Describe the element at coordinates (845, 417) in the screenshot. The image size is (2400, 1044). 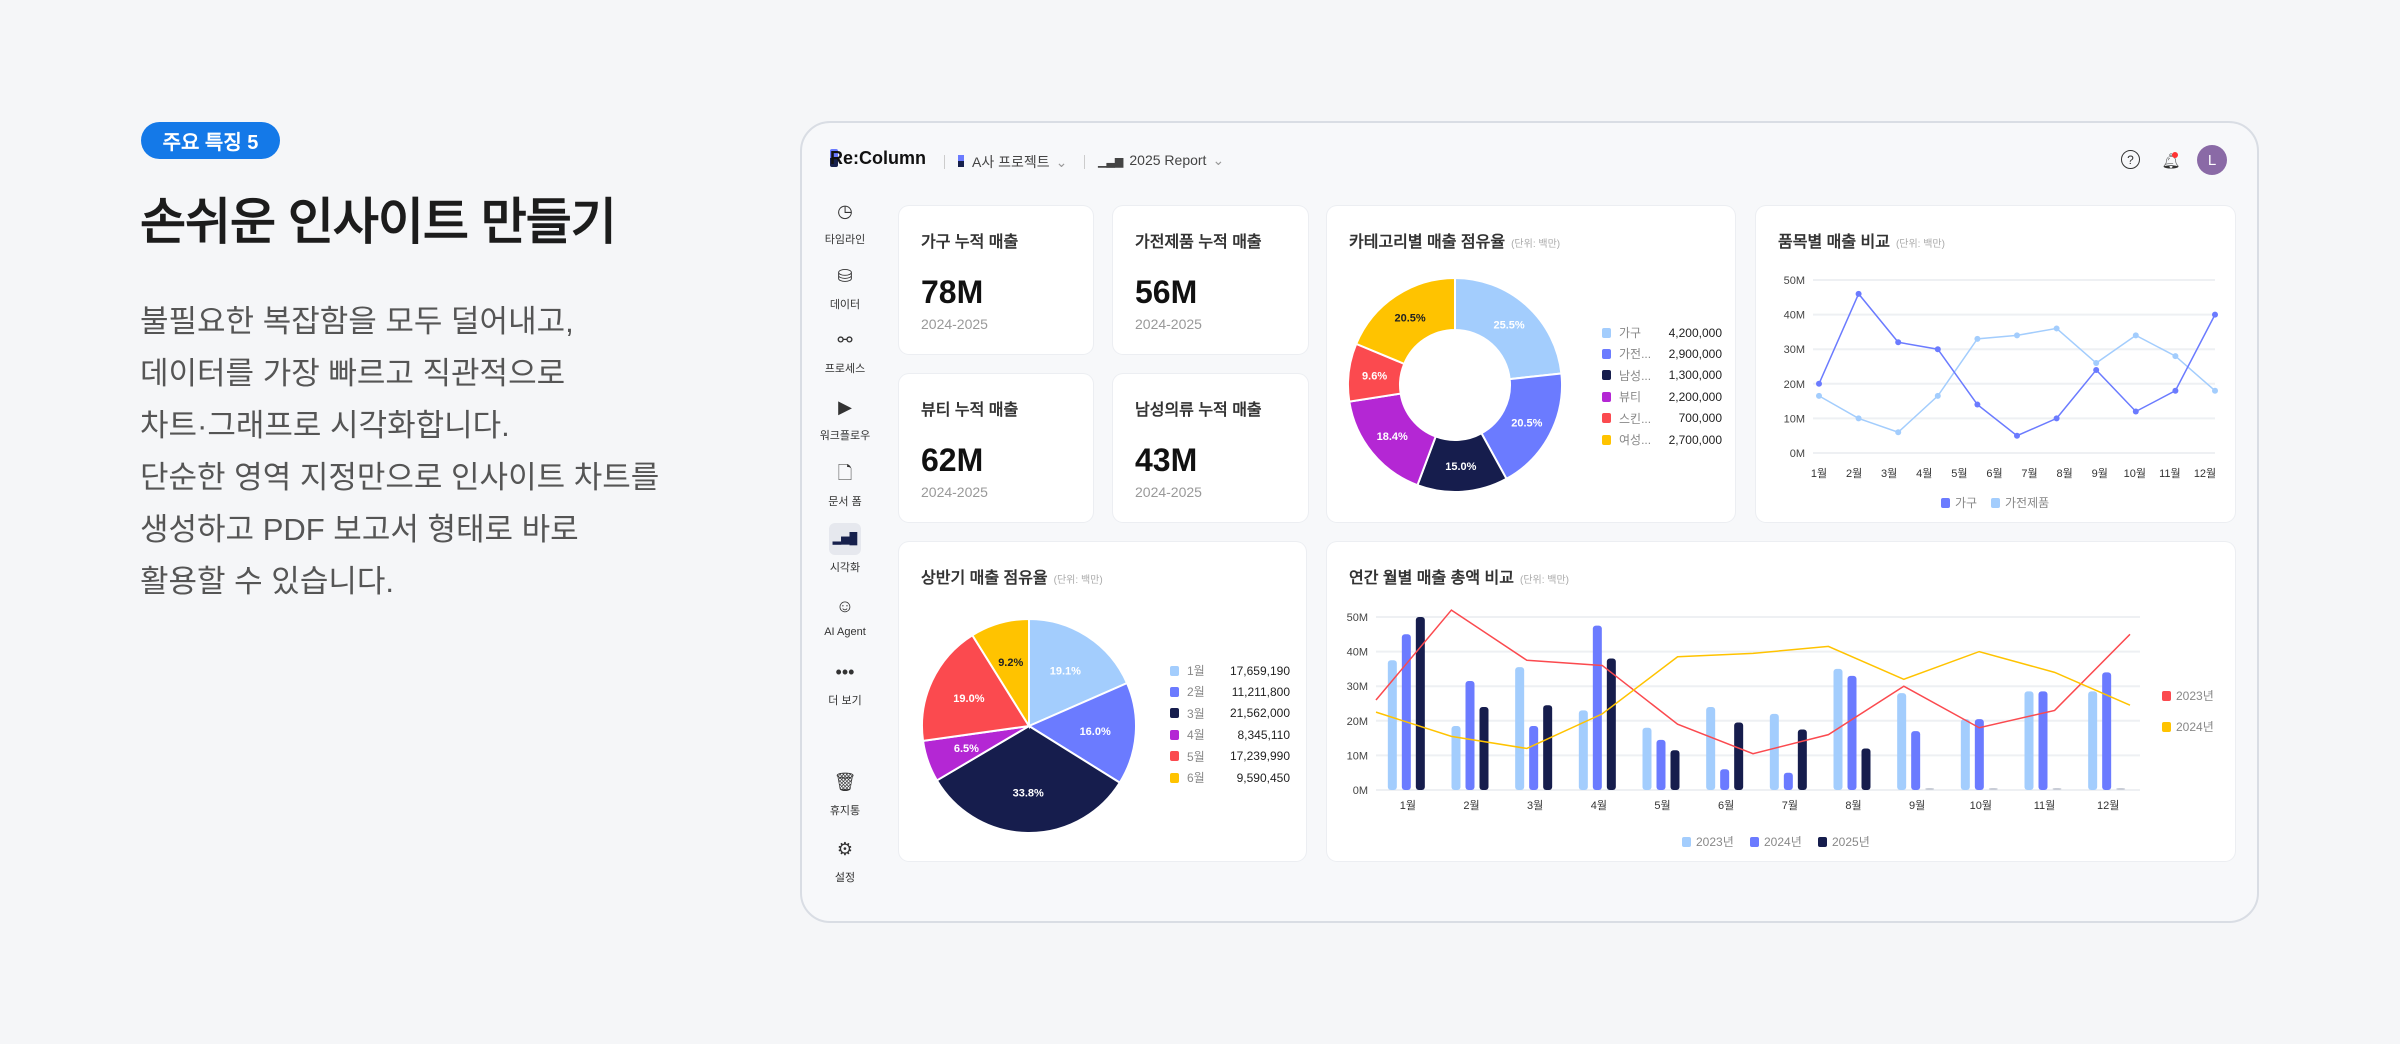
I see `sidebar-item-3: ▶ 워크플로우` at that location.